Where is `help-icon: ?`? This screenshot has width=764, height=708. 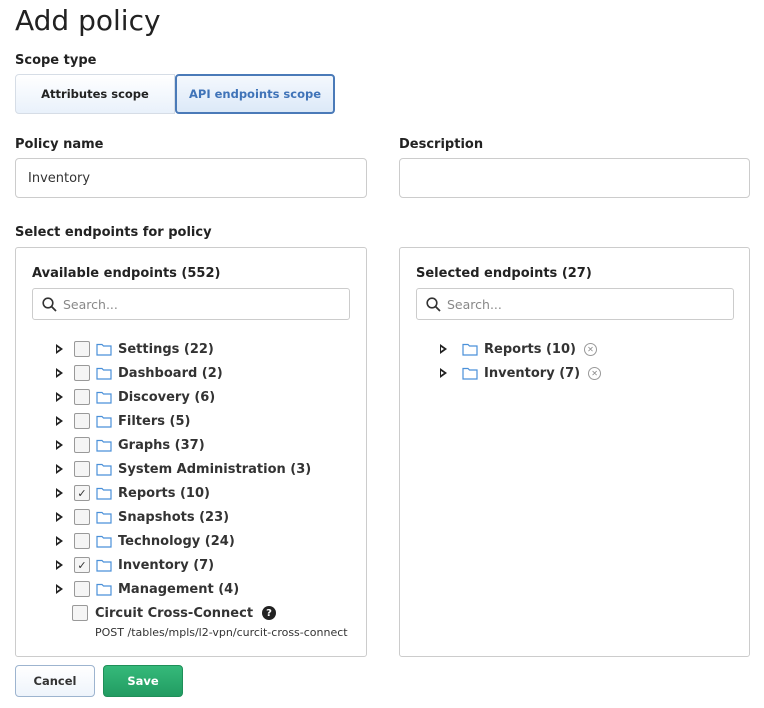 help-icon: ? is located at coordinates (269, 613).